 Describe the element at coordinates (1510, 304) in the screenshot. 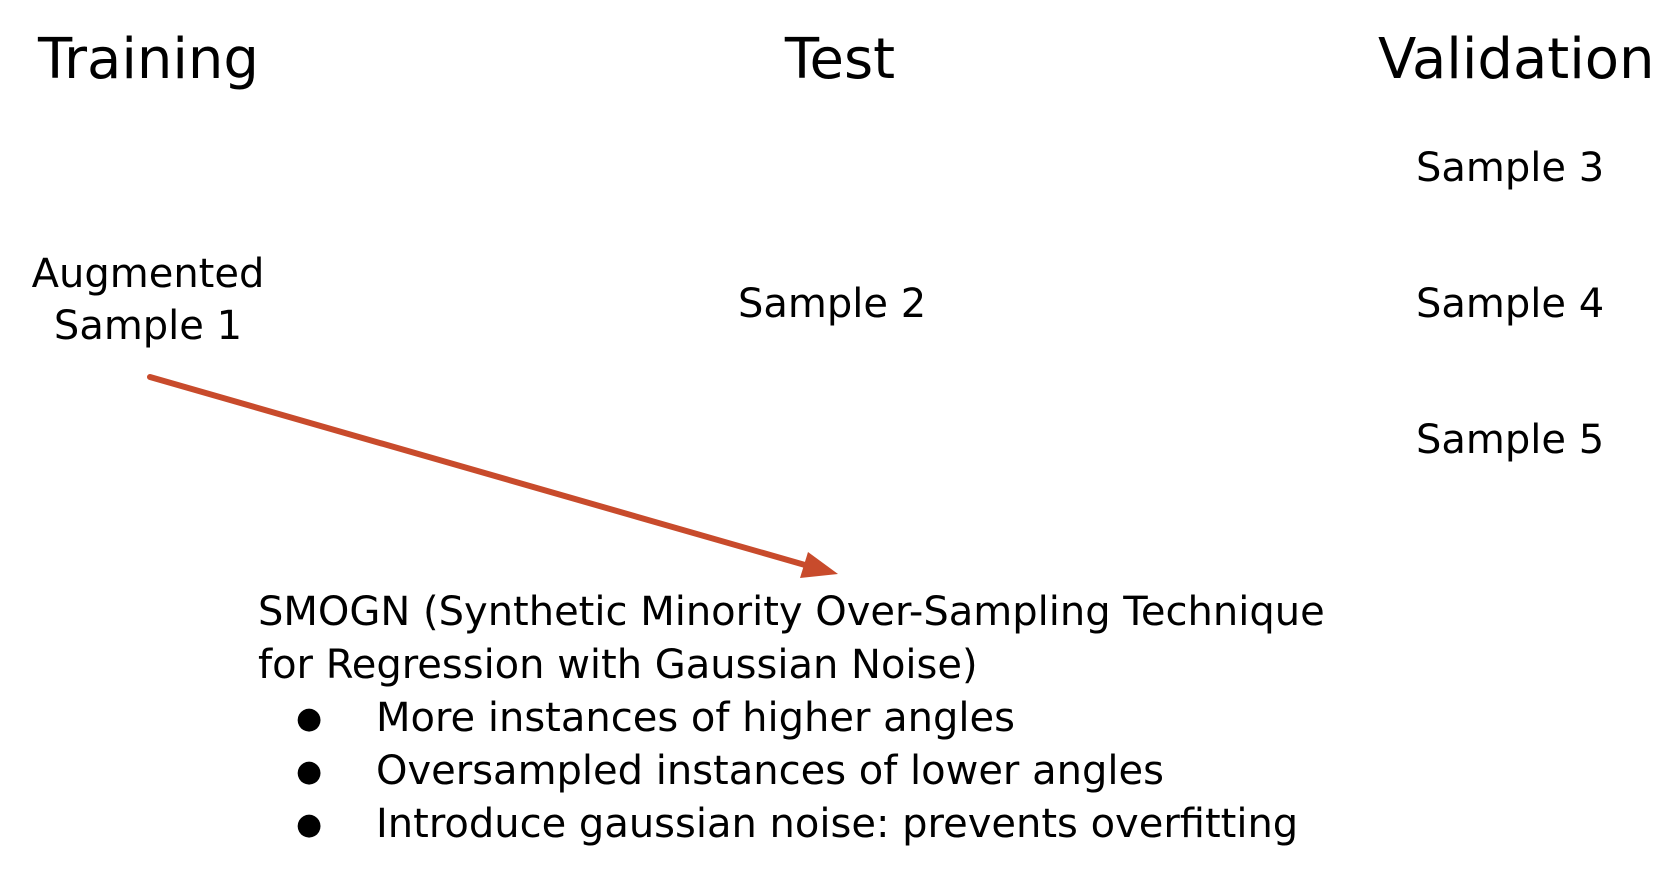

I see `validation-sample-4: Sample 4` at that location.